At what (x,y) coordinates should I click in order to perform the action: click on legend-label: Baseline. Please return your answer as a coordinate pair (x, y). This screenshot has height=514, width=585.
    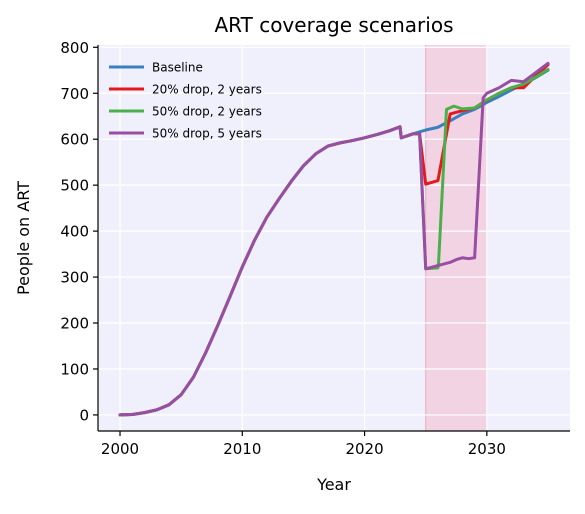
    Looking at the image, I should click on (177, 68).